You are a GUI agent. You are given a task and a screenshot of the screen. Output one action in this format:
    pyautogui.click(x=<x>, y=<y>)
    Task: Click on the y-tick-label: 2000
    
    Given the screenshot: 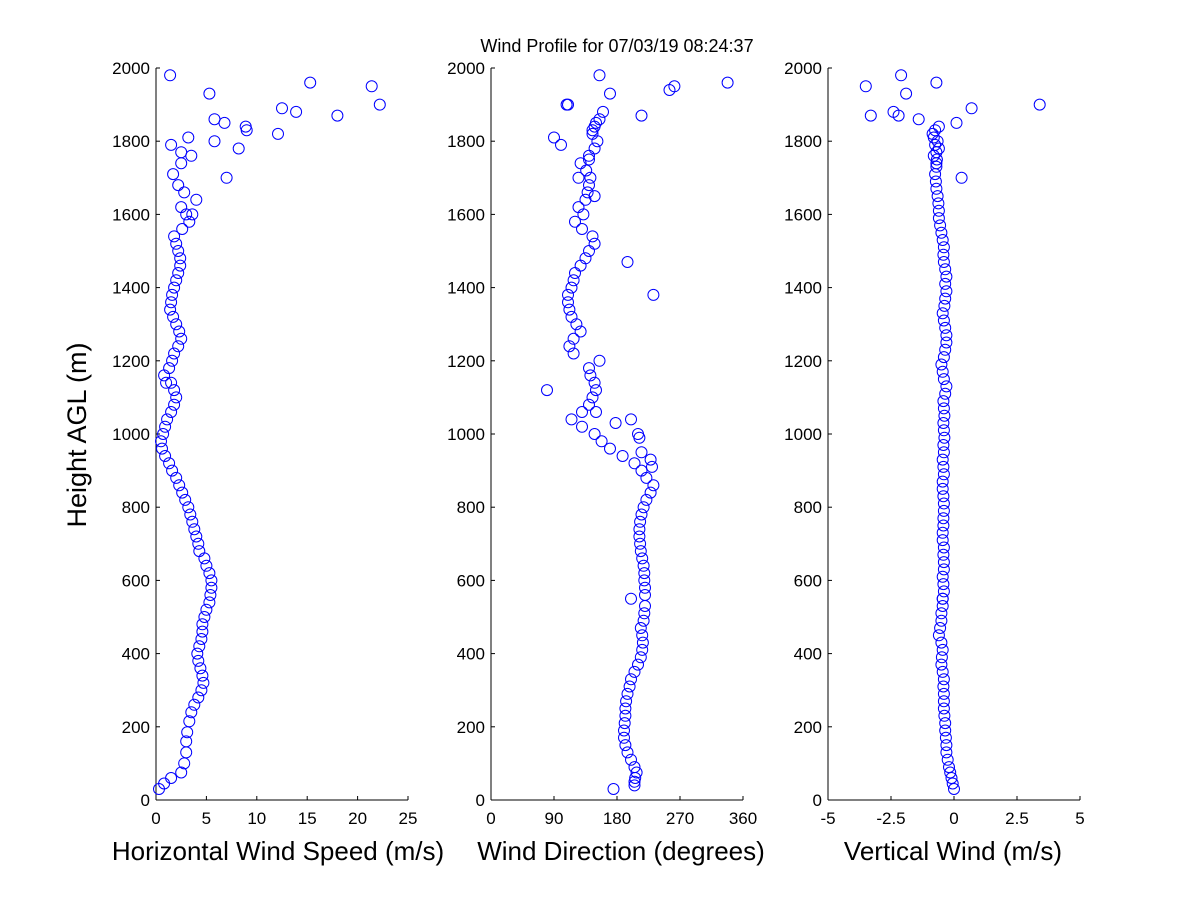 What is the action you would take?
    pyautogui.click(x=131, y=68)
    